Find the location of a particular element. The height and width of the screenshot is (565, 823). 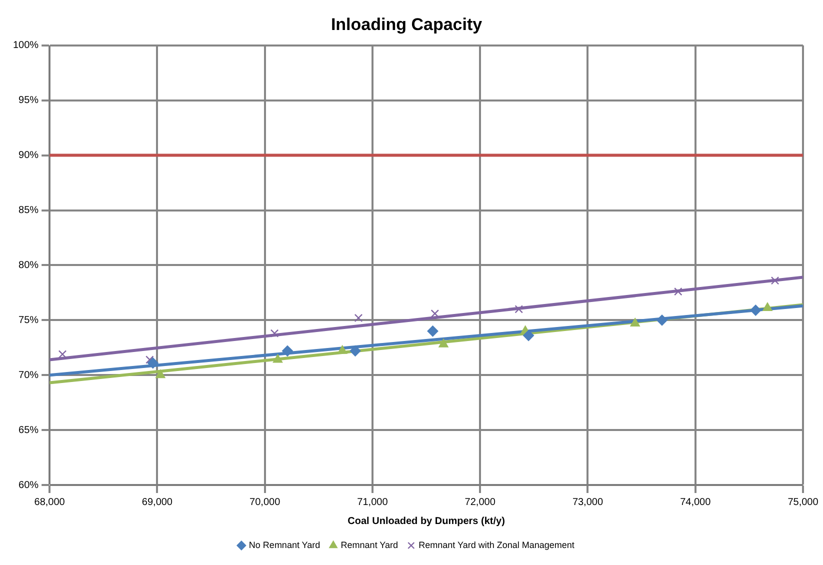

y-tick-label: 85% is located at coordinates (28, 210).